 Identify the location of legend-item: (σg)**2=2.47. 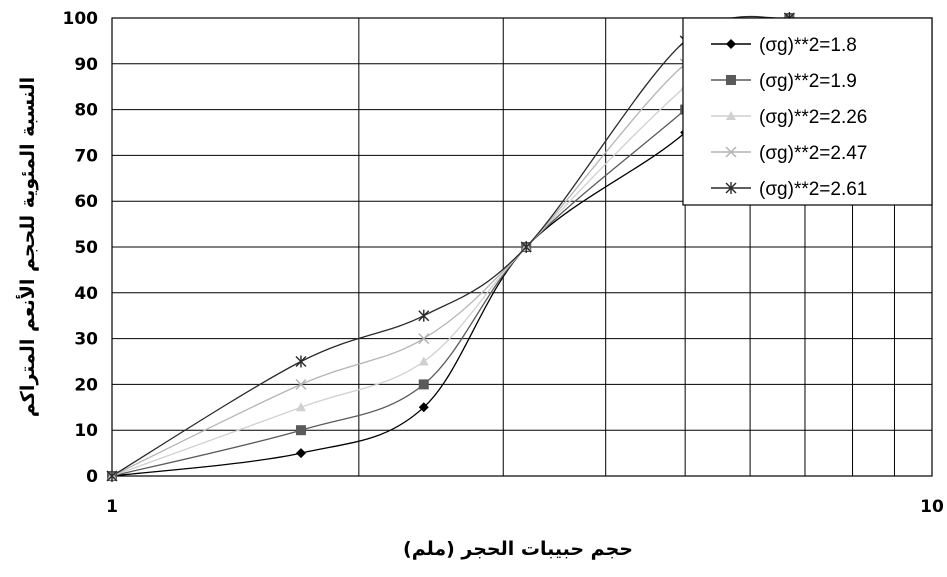
(789, 153).